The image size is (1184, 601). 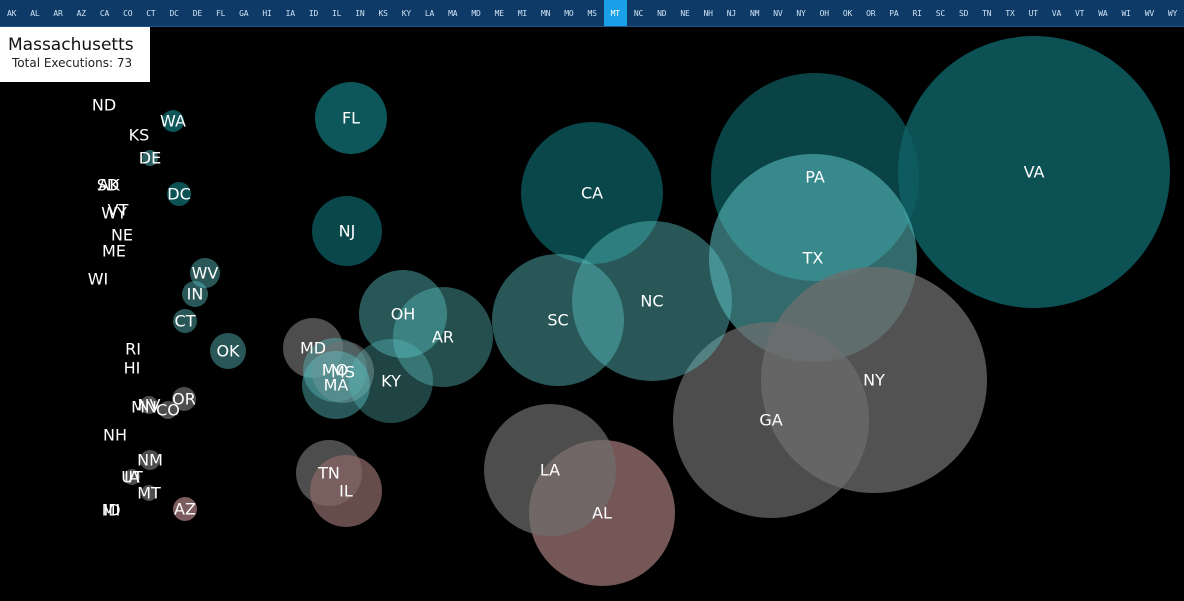 I want to click on nav-state-ma: MA, so click(x=453, y=13).